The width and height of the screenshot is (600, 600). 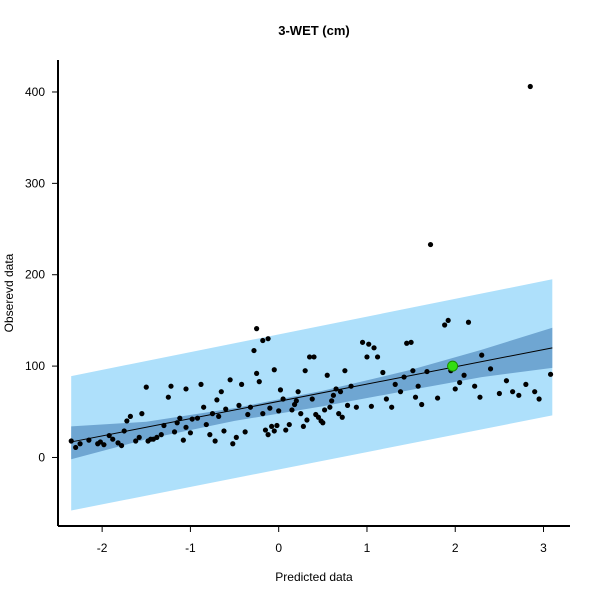 What do you see at coordinates (367, 548) in the screenshot?
I see `x-tick-label: 1` at bounding box center [367, 548].